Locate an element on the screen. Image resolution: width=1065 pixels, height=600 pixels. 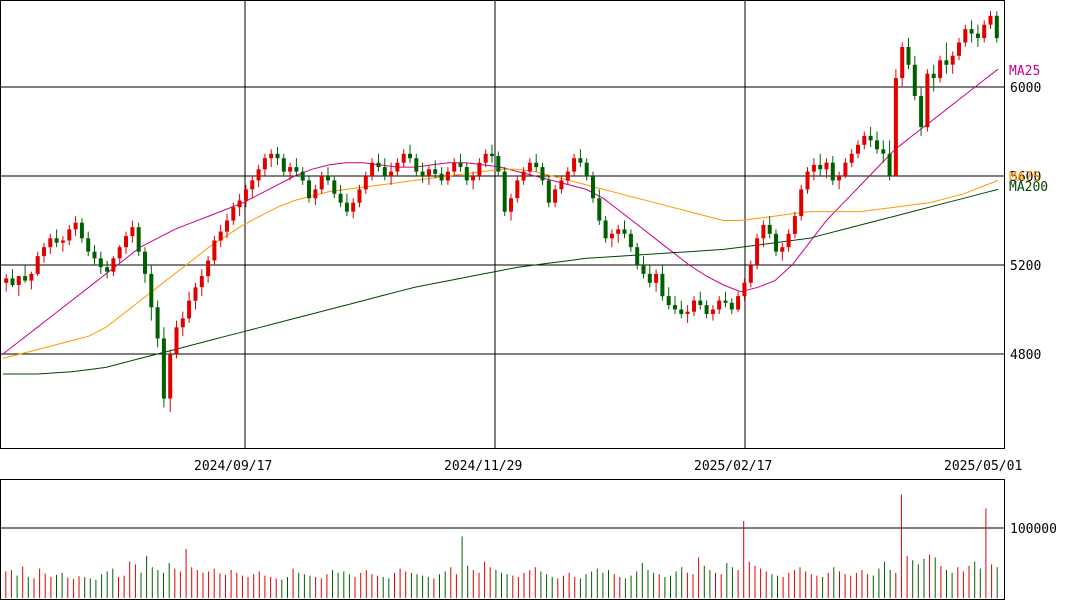
x-label-2024-09-17: 2024/09/17 is located at coordinates (233, 466).